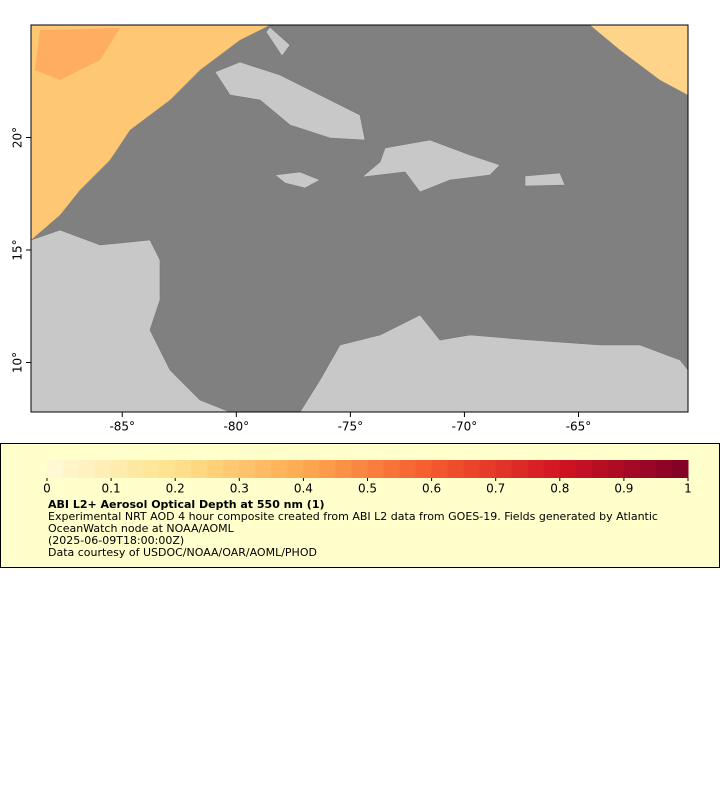 The width and height of the screenshot is (720, 800). What do you see at coordinates (351, 427) in the screenshot?
I see `x-tick-label: -75°` at bounding box center [351, 427].